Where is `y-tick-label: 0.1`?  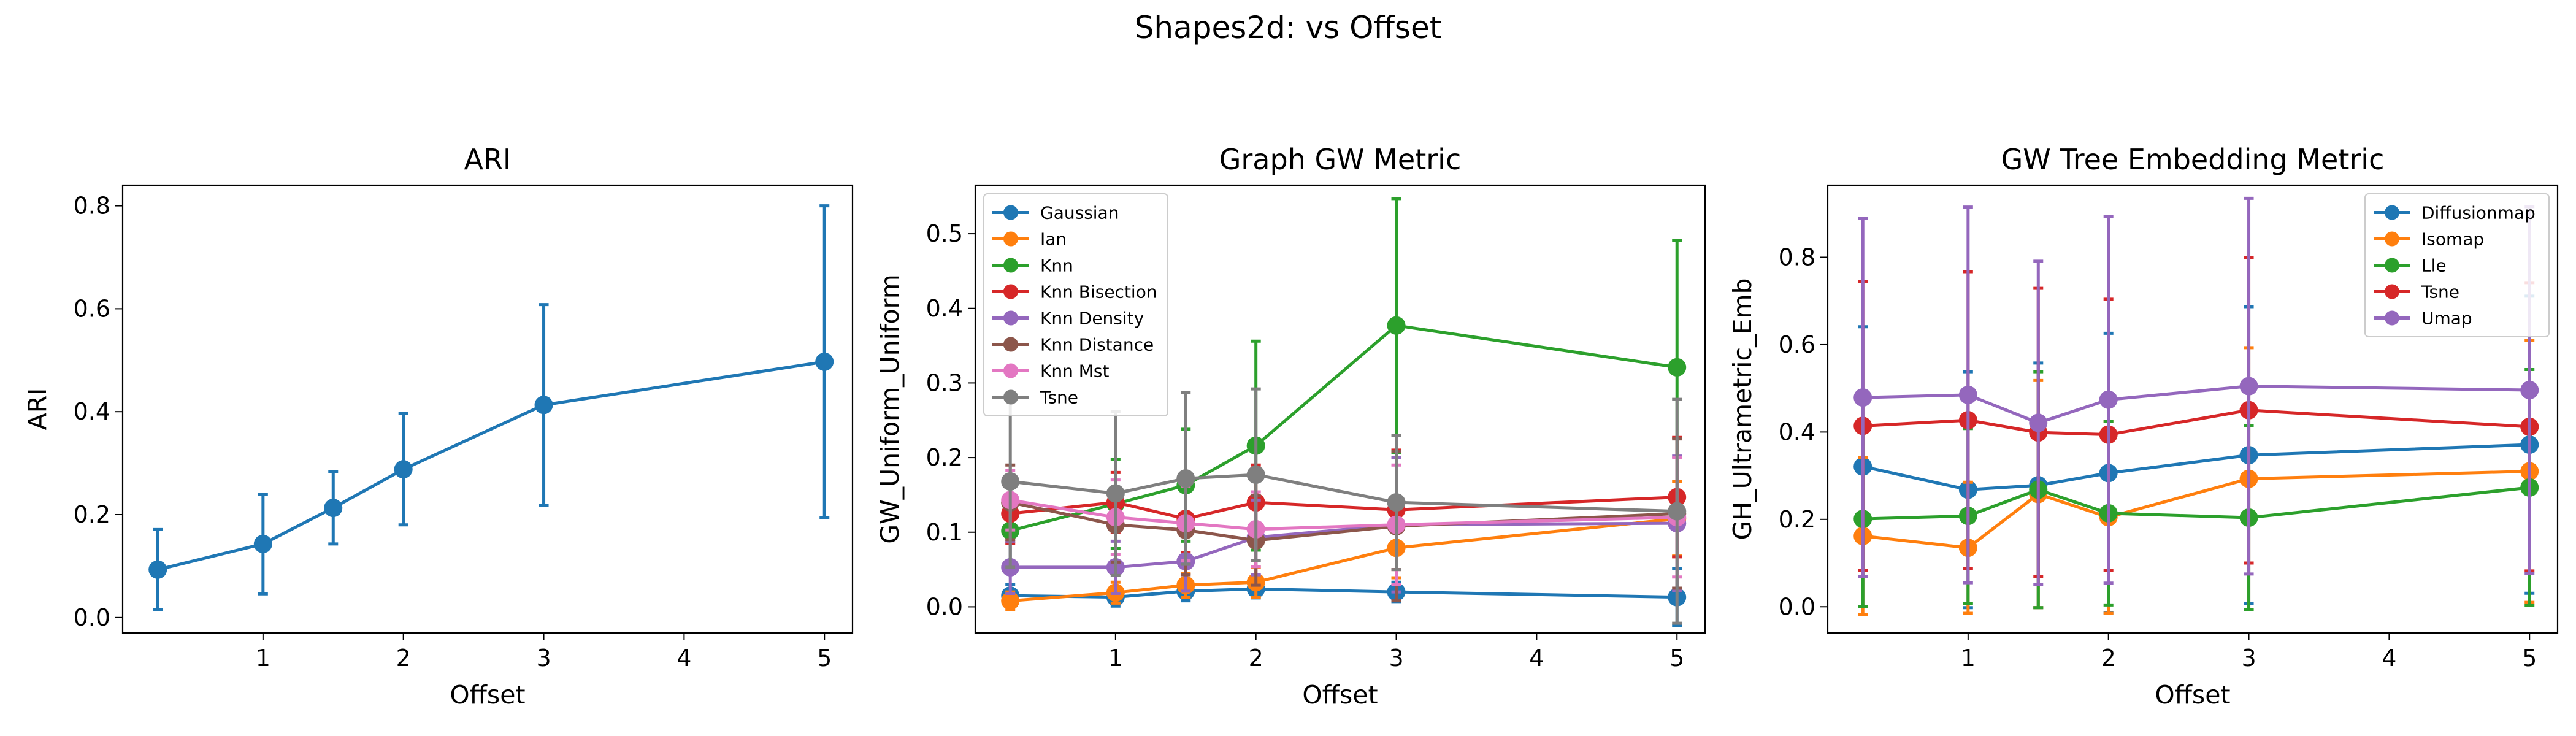
y-tick-label: 0.1 is located at coordinates (944, 532).